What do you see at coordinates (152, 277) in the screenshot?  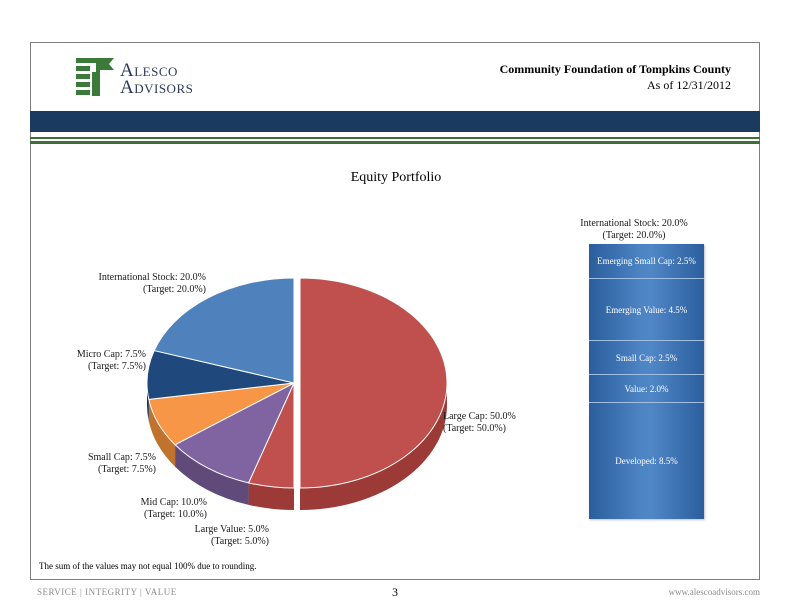 I see `pie-label-value: International Stock: 20.0%` at bounding box center [152, 277].